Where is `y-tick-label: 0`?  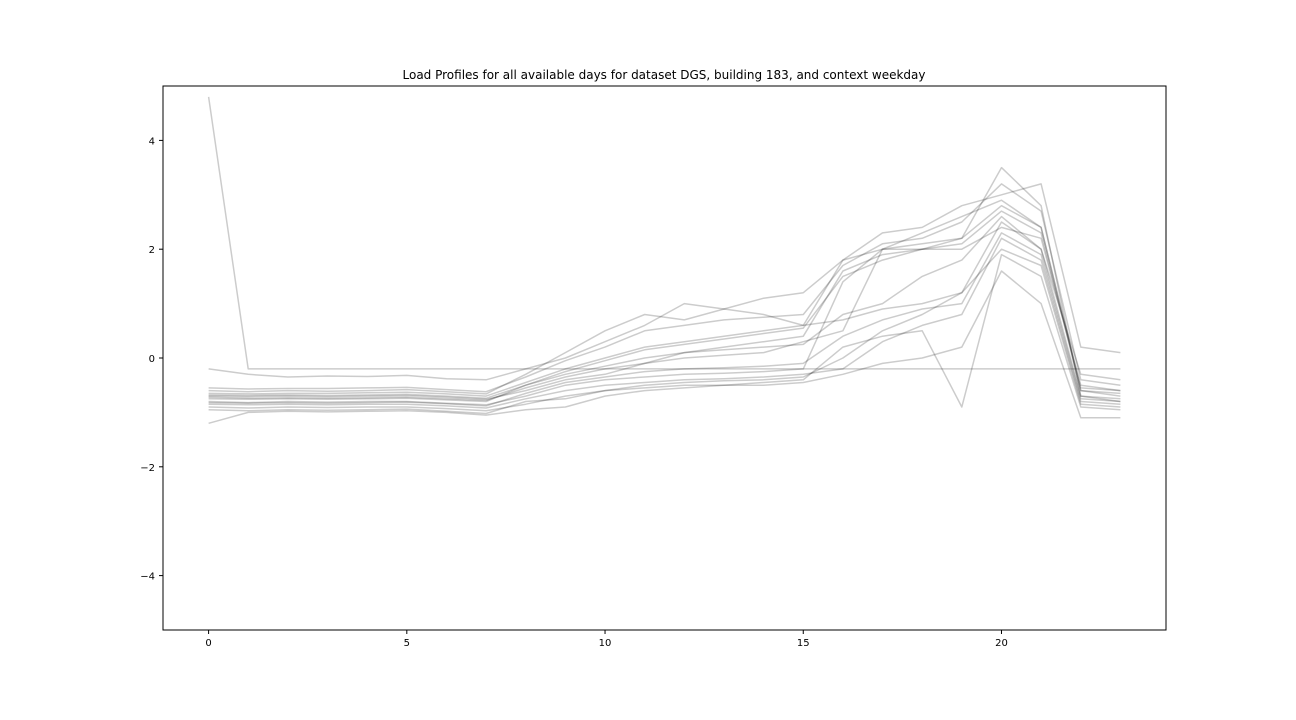
y-tick-label: 0 is located at coordinates (152, 359).